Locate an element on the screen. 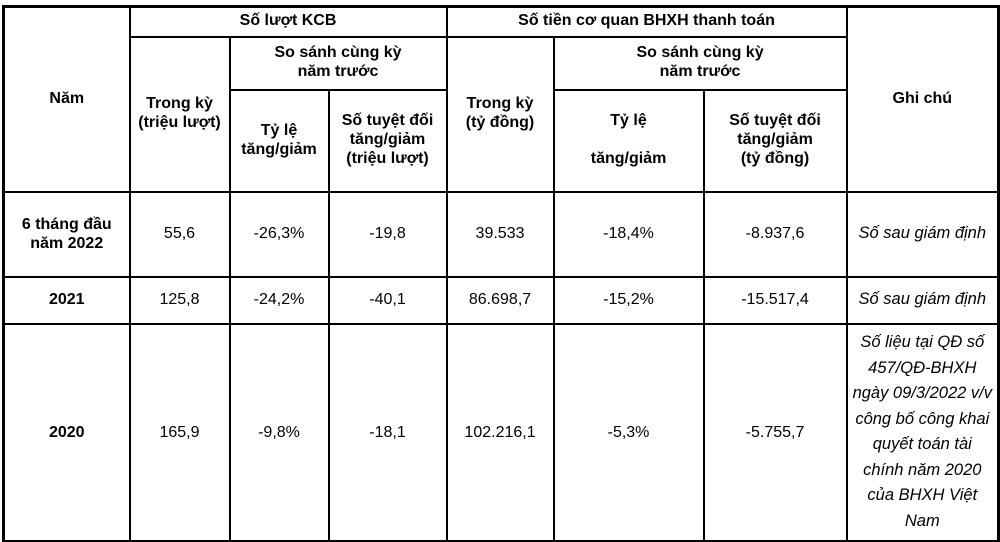 The width and height of the screenshot is (1000, 542). cell-2020-kcb-ty-le: -9,8% is located at coordinates (279, 432).